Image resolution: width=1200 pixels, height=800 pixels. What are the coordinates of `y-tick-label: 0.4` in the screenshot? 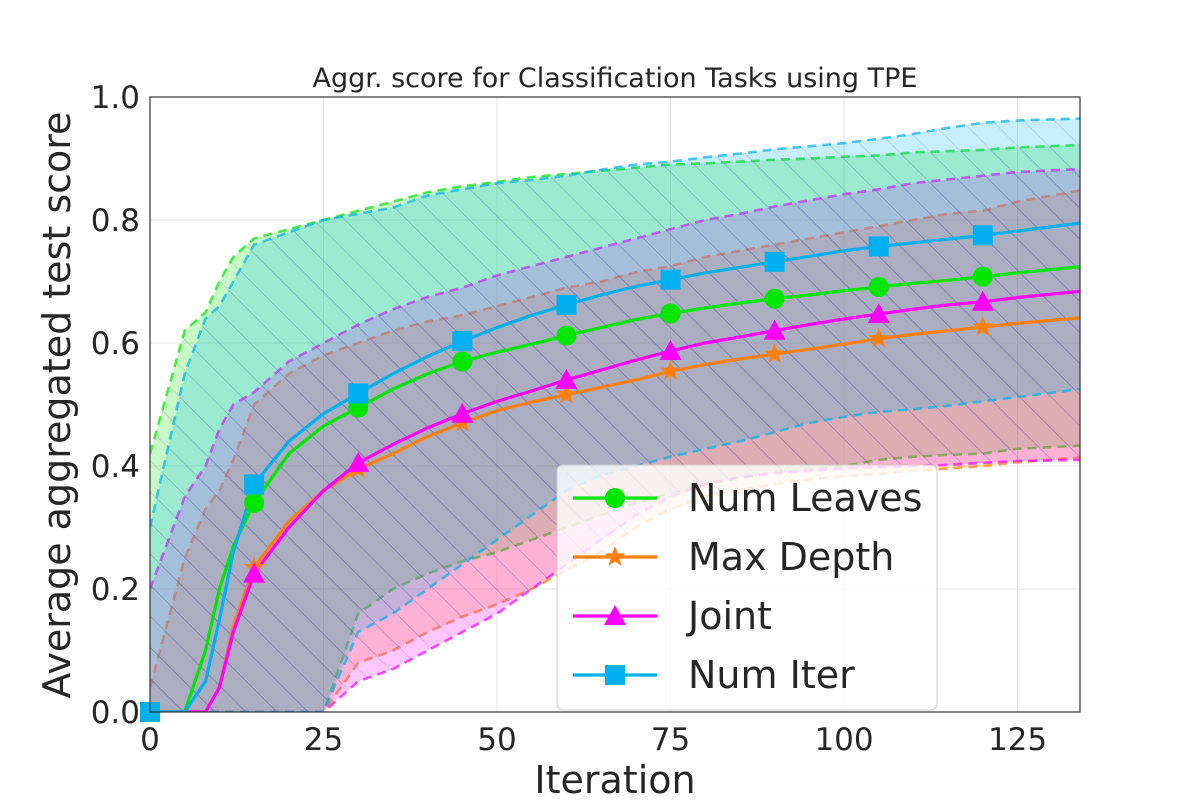 It's located at (115, 467).